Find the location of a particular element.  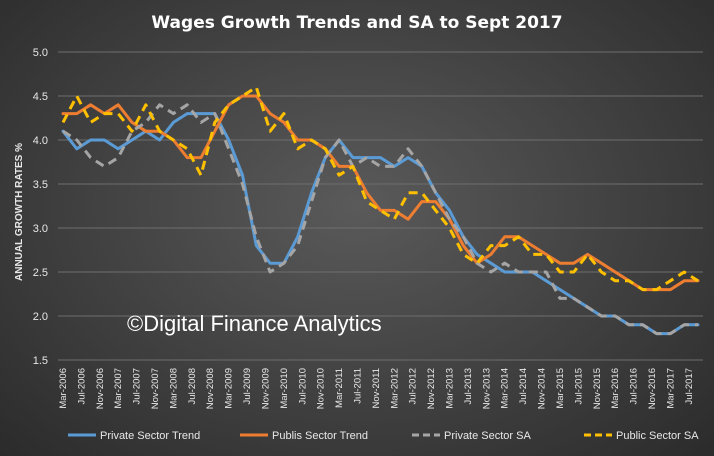

y-tick-label: 2.5 is located at coordinates (40, 273).